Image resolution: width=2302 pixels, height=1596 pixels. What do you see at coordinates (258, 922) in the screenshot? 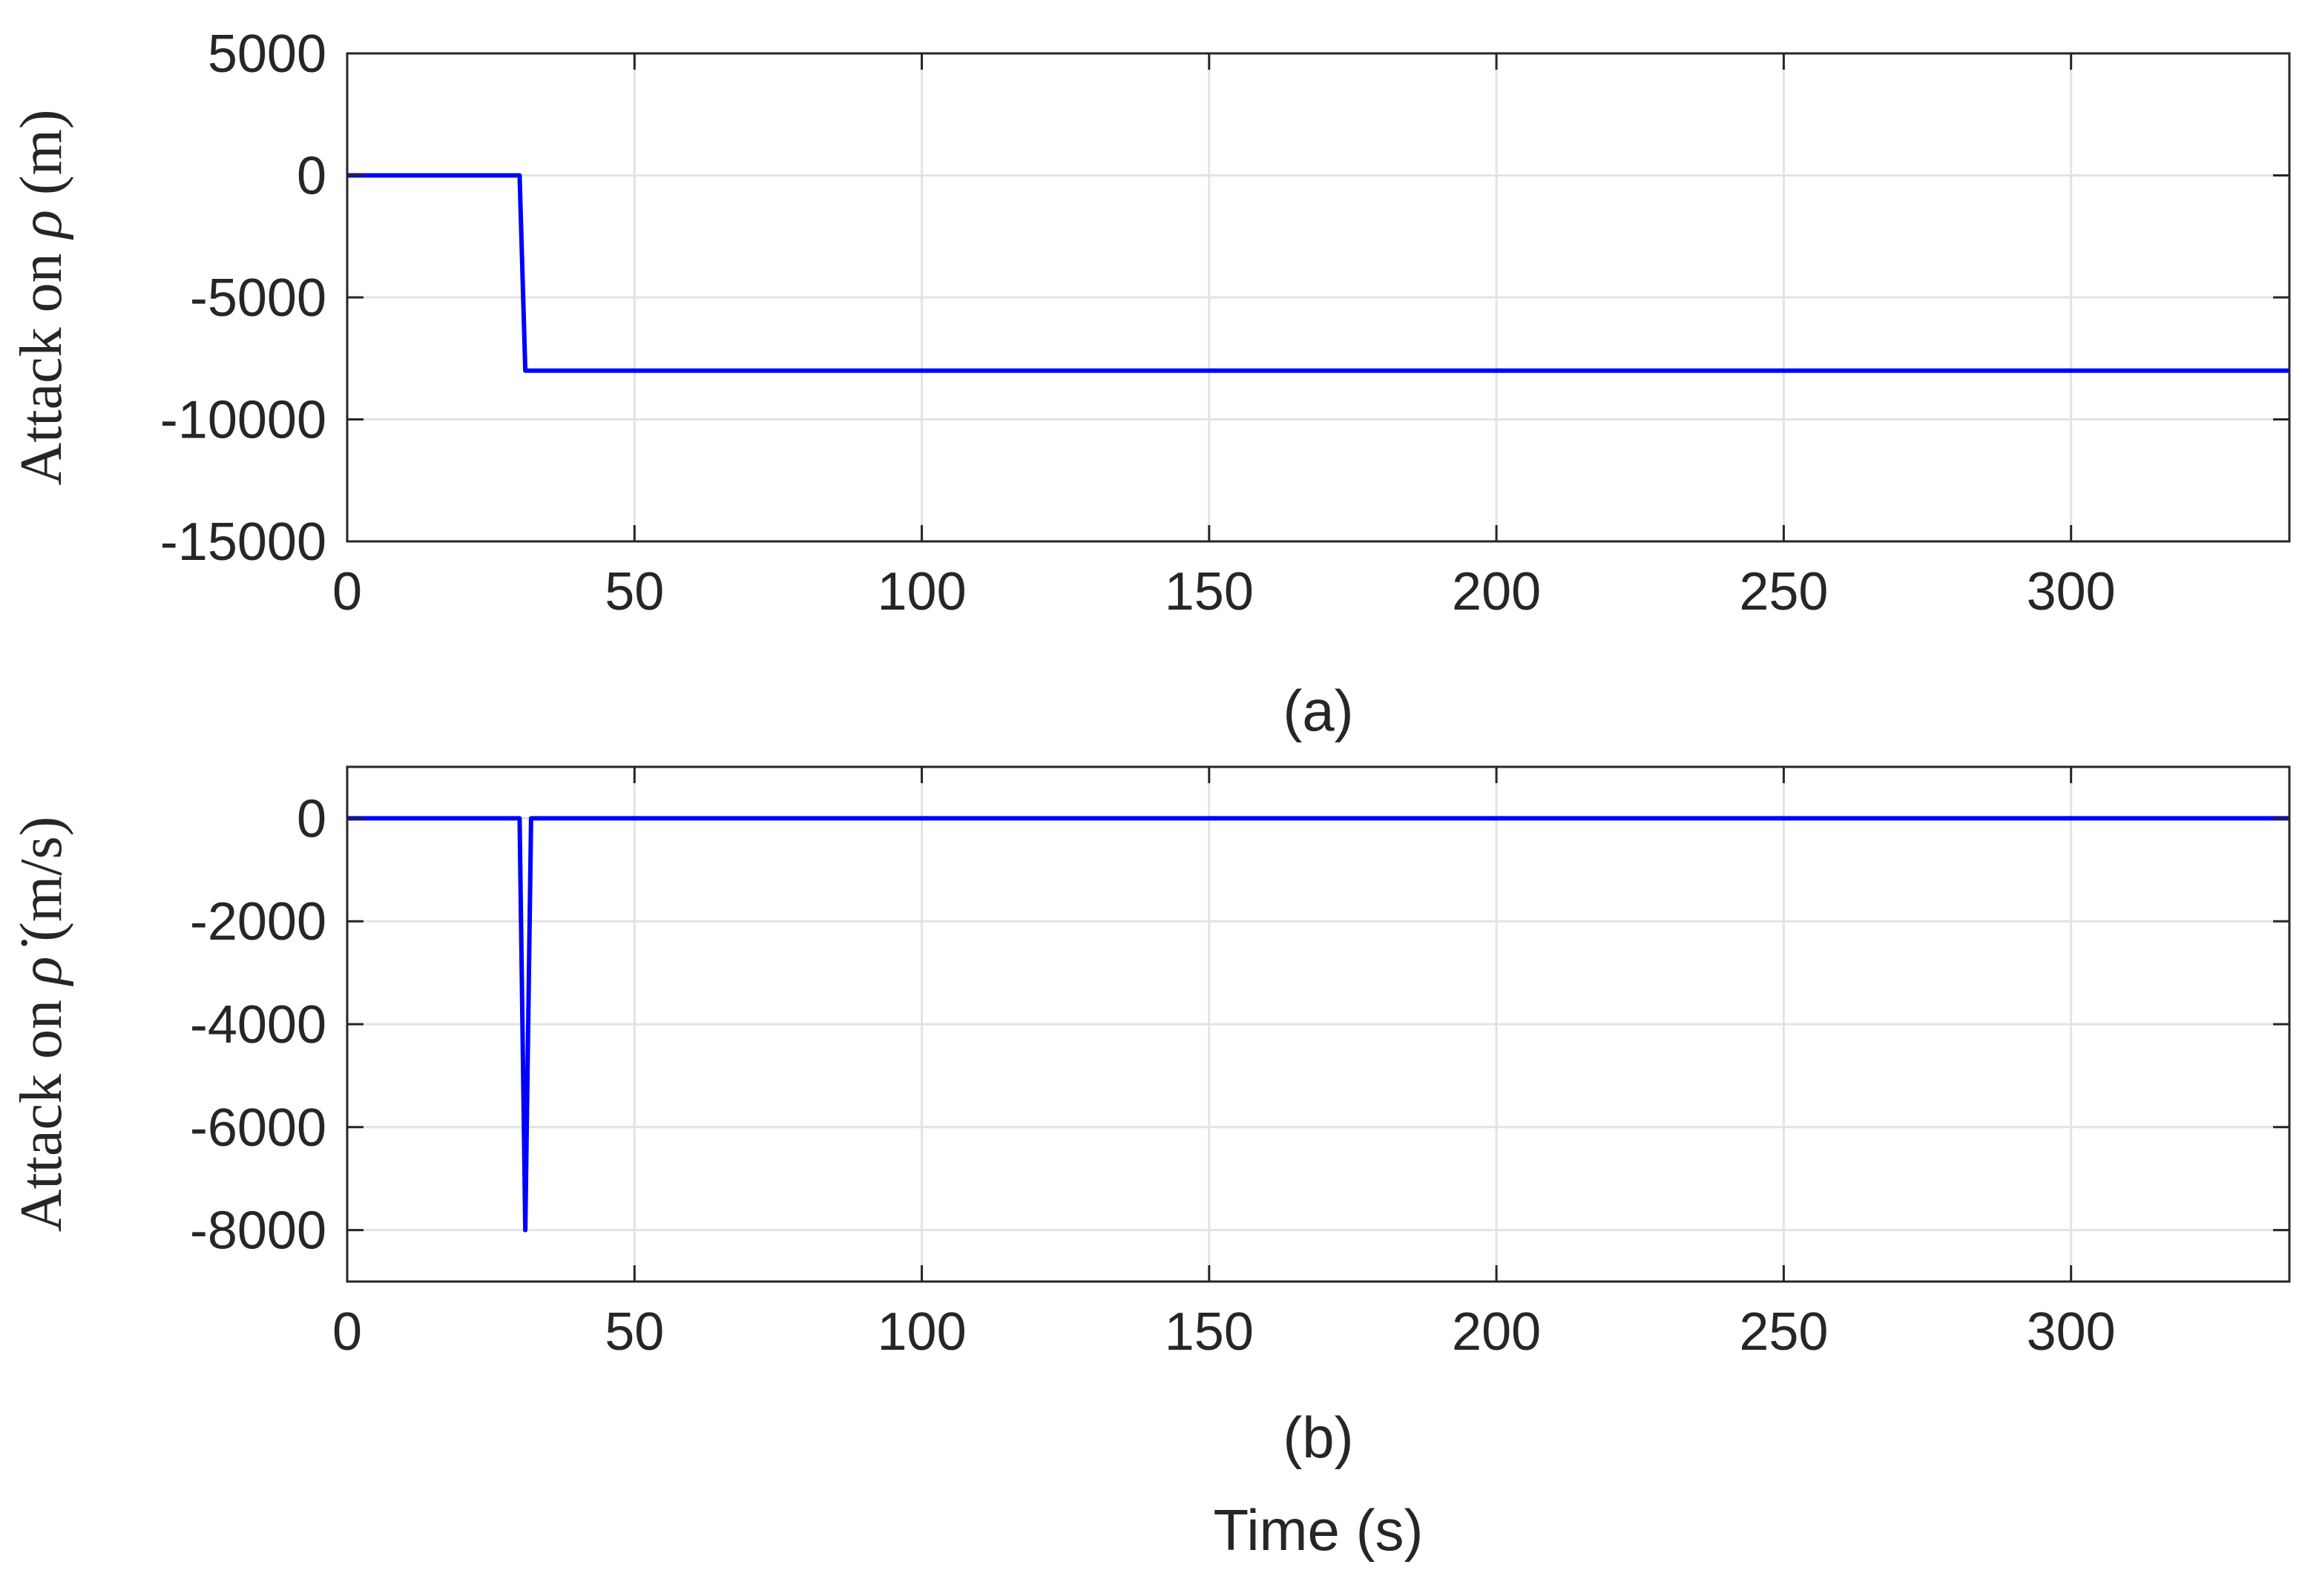
I see `panel-b-ytick-label: -2000` at bounding box center [258, 922].